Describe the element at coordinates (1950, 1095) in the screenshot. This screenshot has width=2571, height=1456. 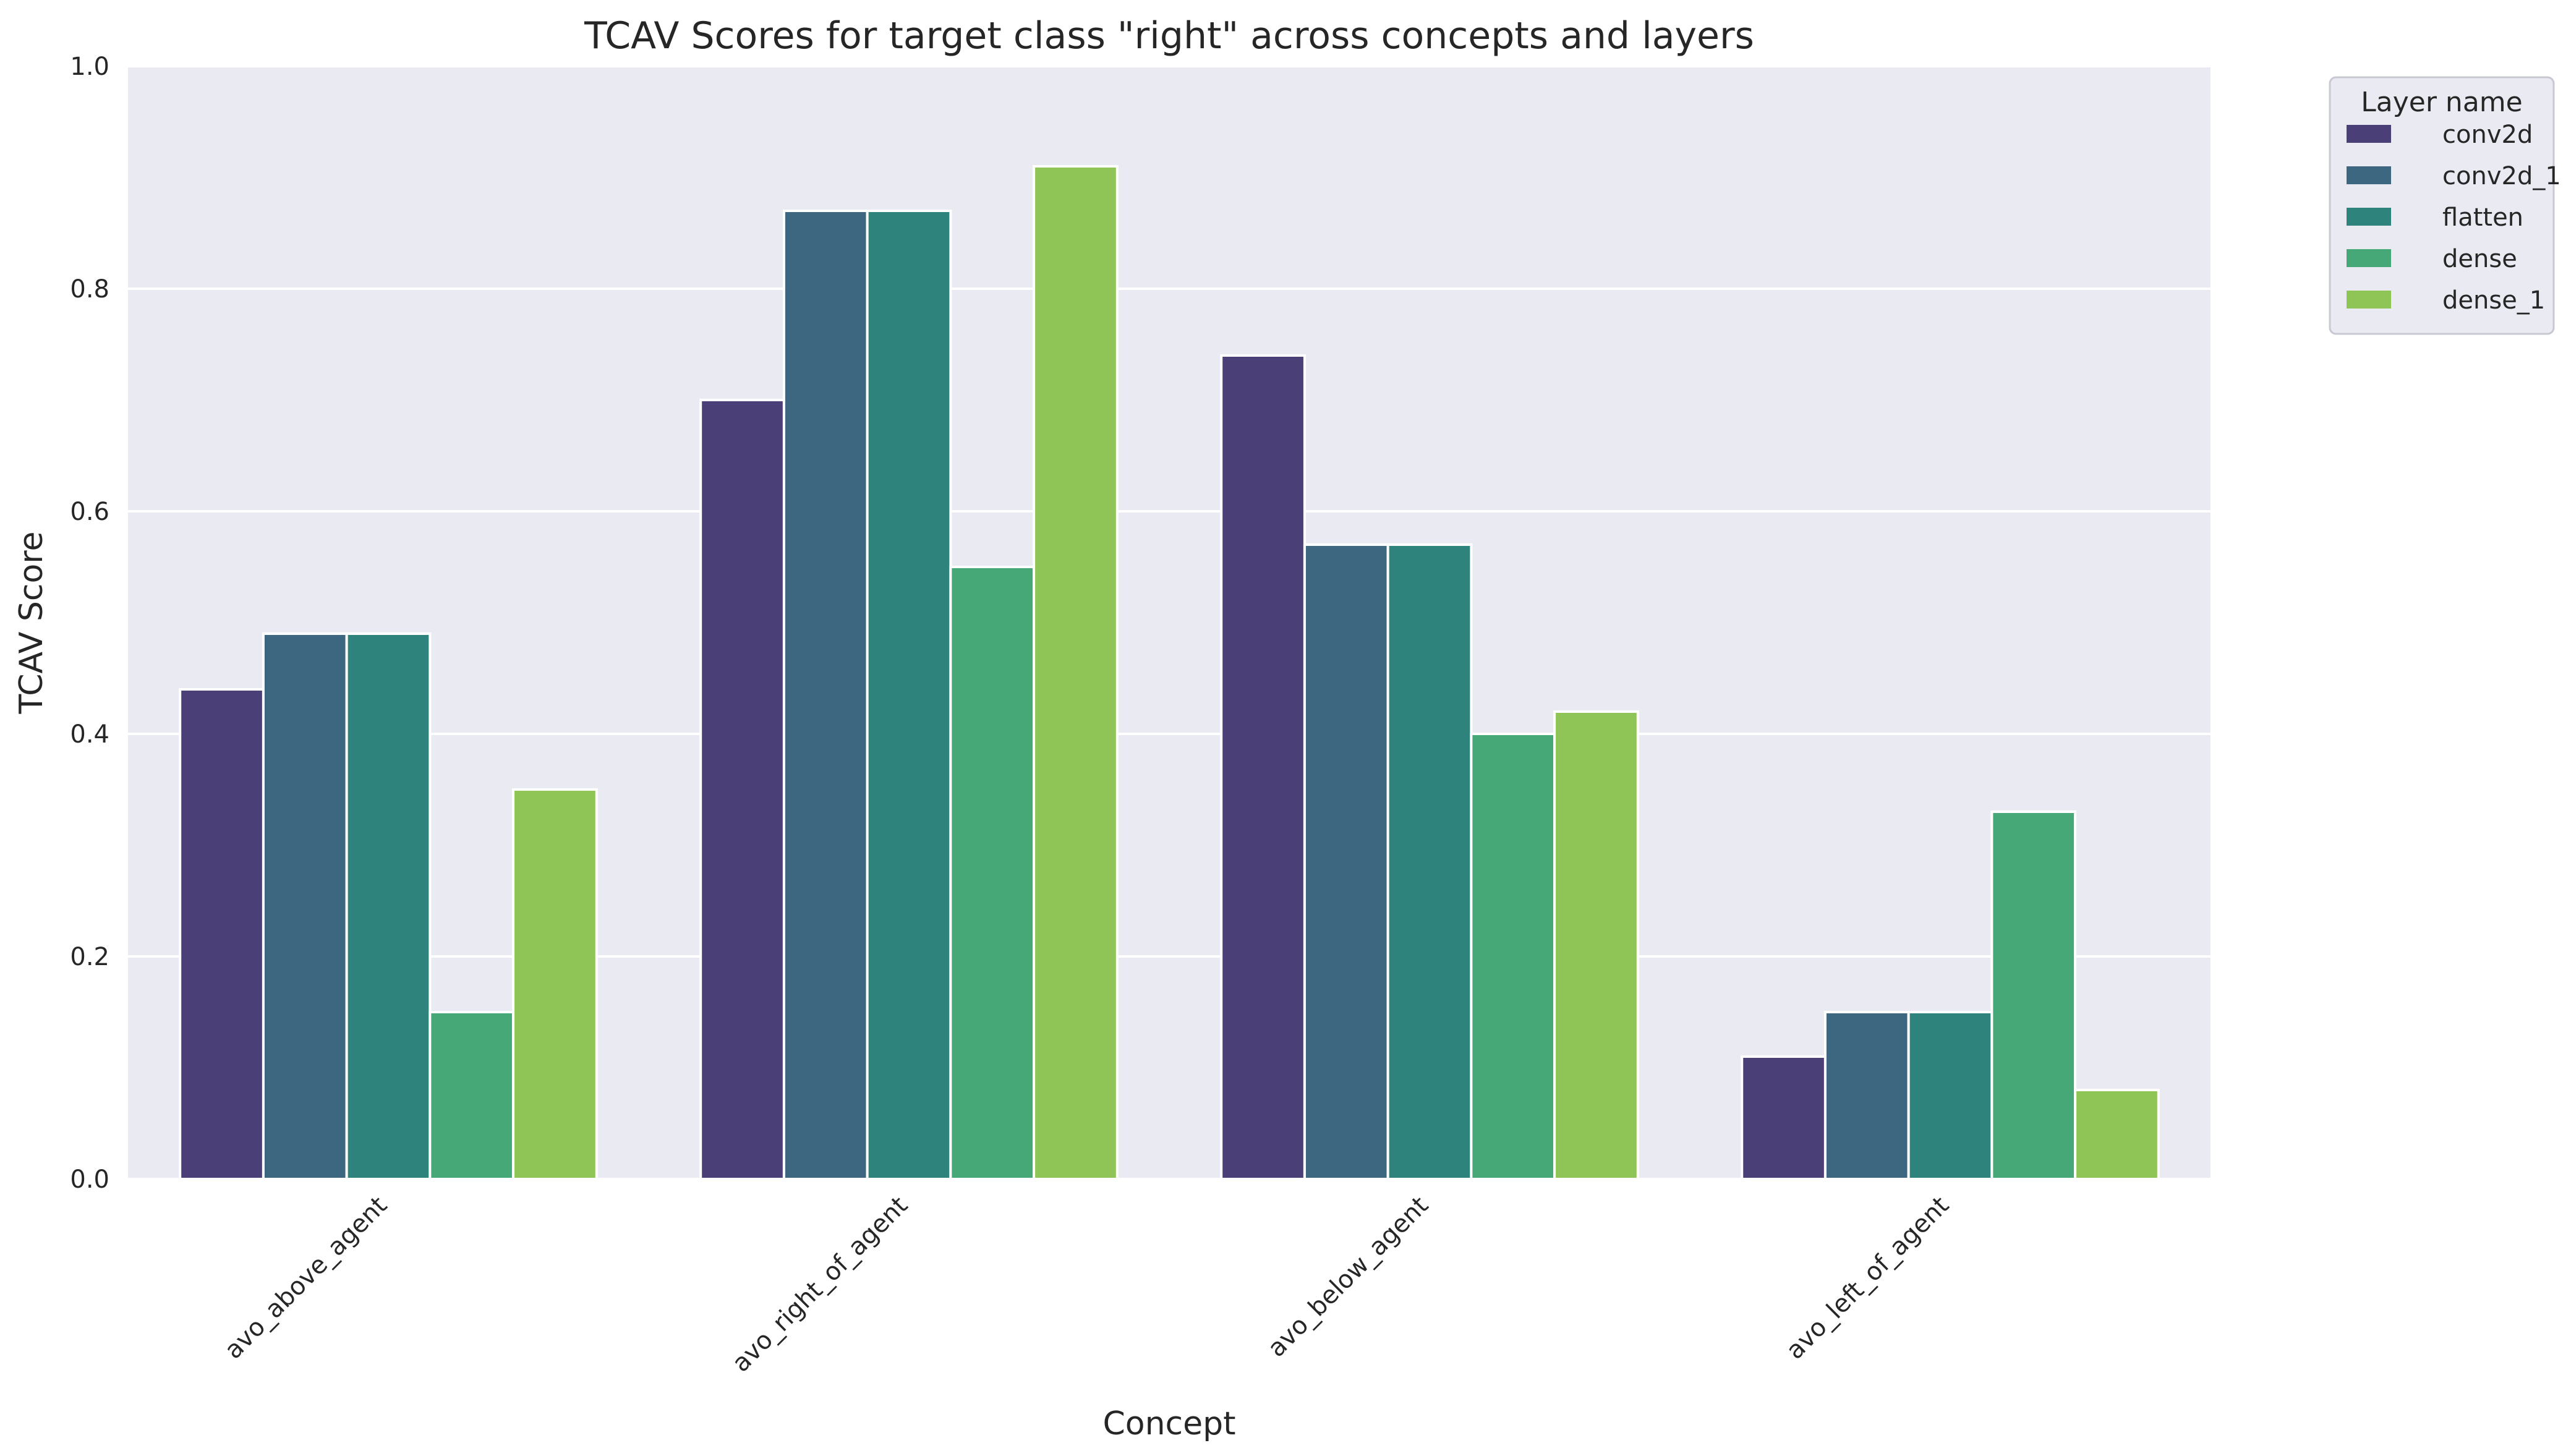
I see `bar-flatten-avo_left_of_agent` at that location.